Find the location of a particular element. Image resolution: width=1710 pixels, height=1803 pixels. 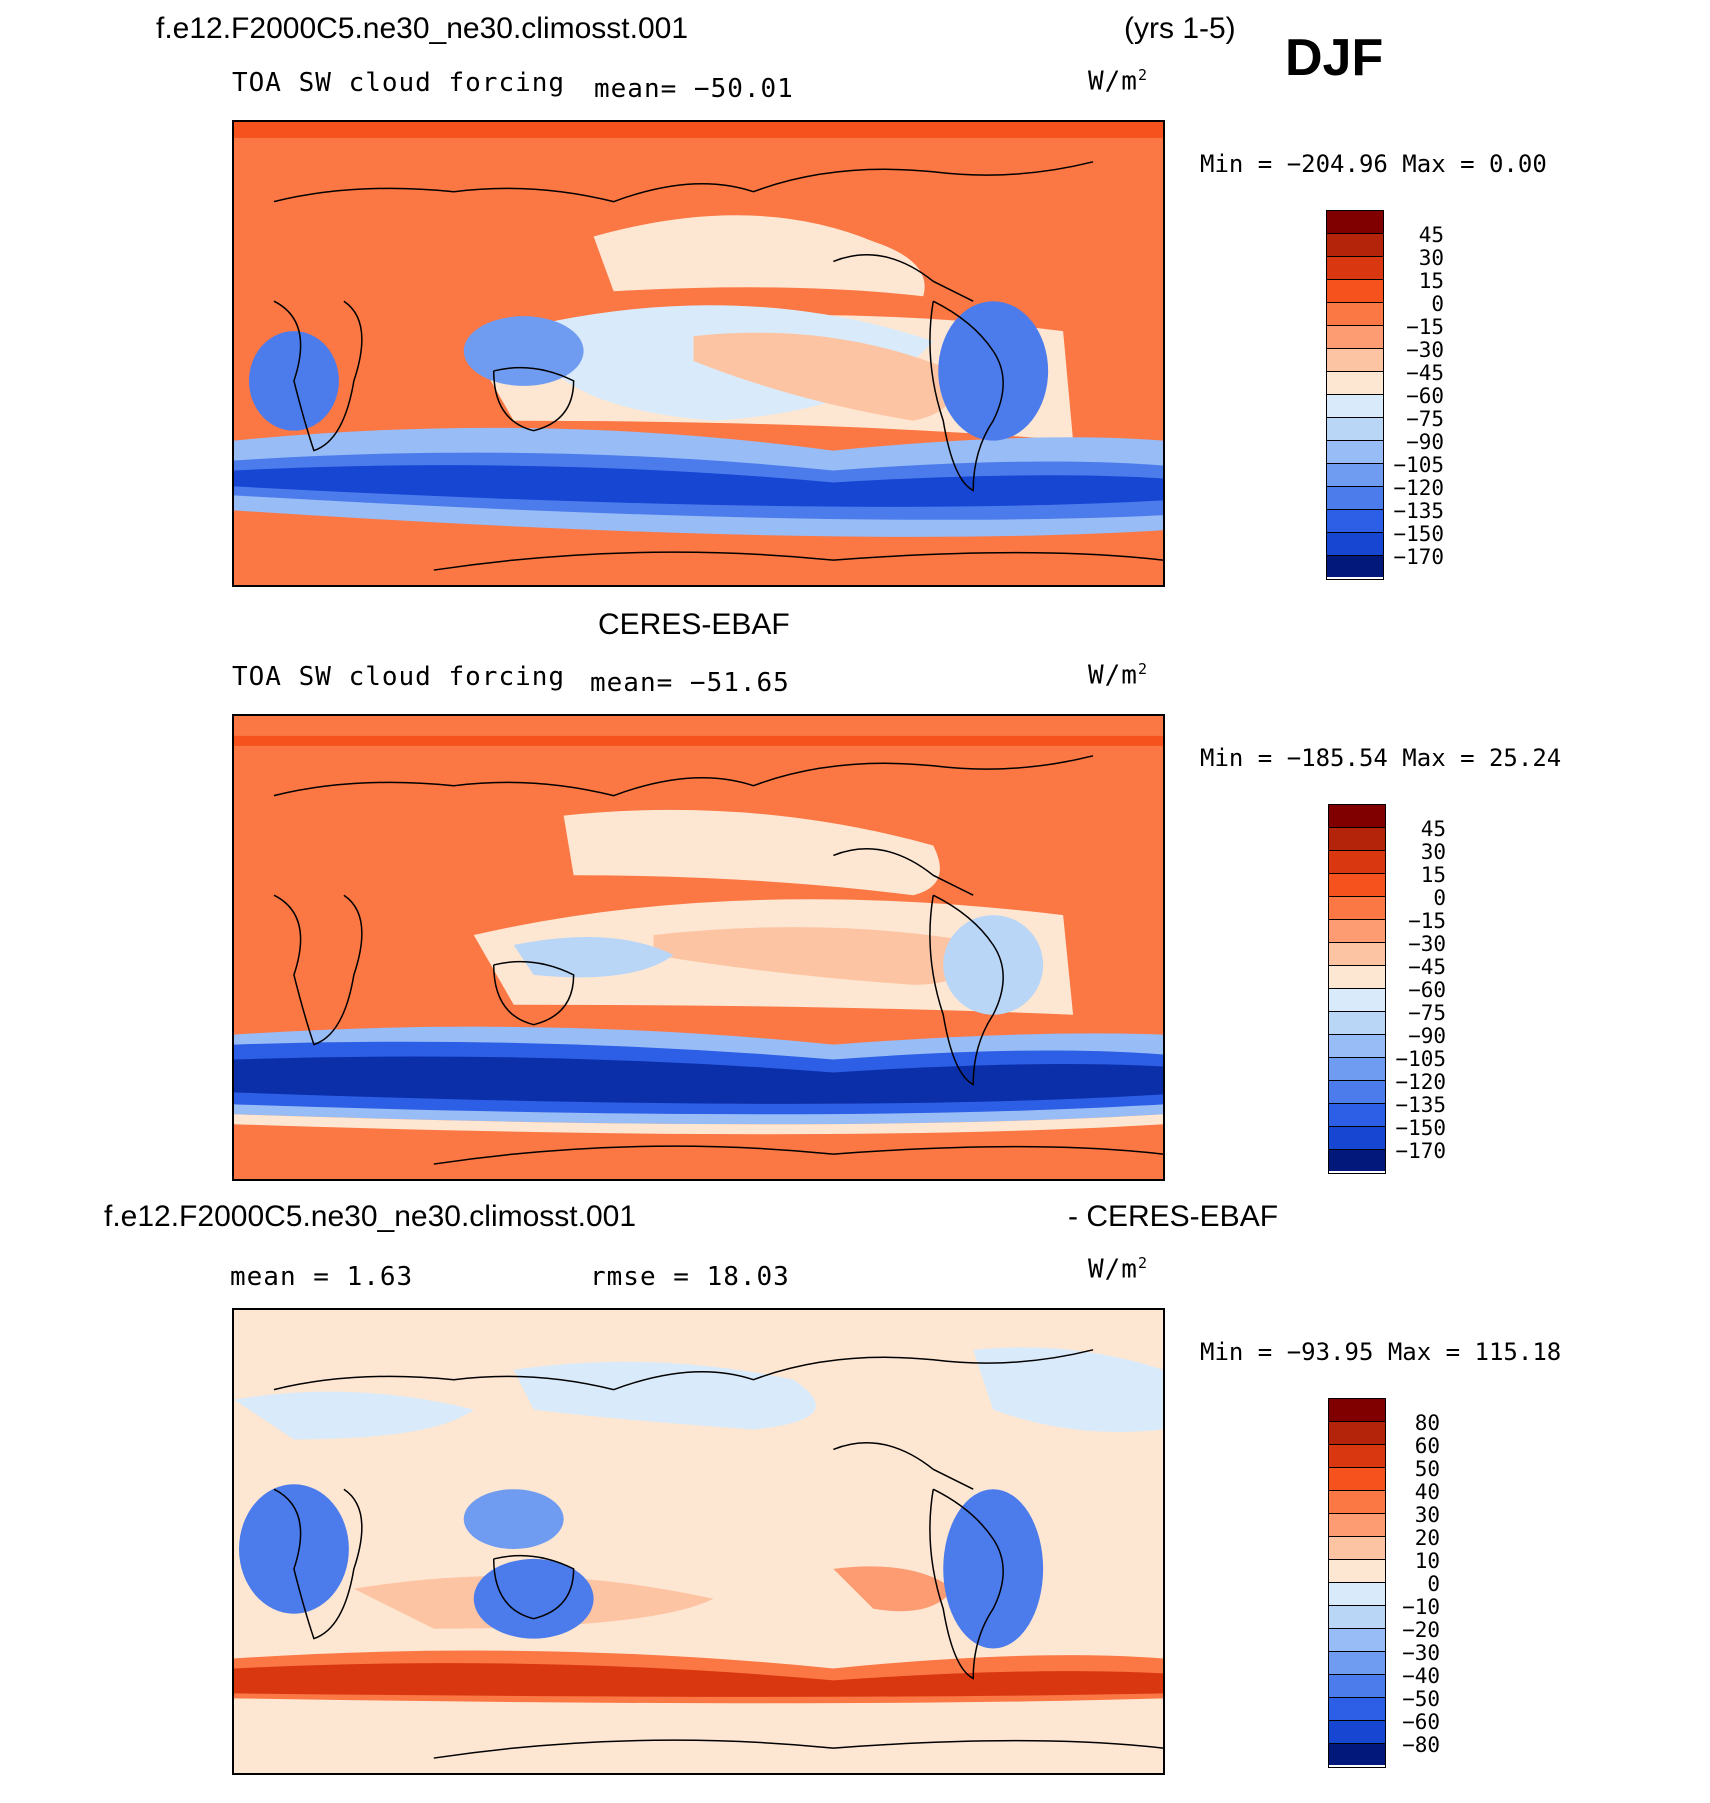

panel2-title: CERES-EBAF is located at coordinates (694, 624).